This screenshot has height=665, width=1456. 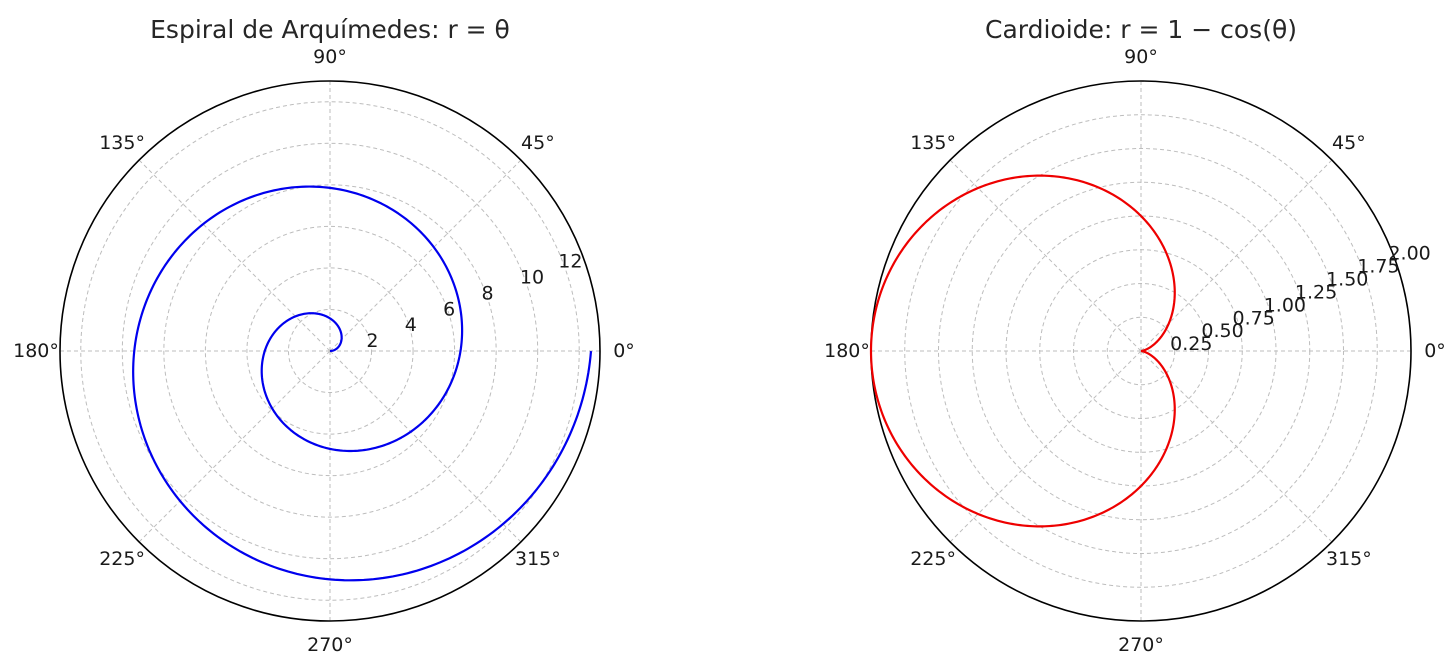 I want to click on spiral-r-tick-label: 12, so click(x=570, y=262).